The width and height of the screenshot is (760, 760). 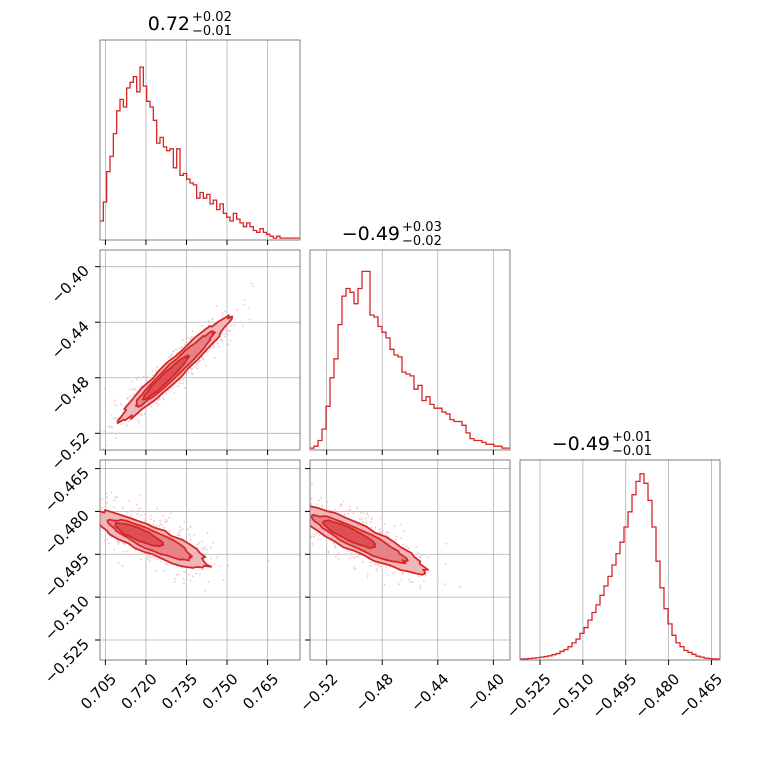 What do you see at coordinates (318, 692) in the screenshot?
I see `x-tick-label: −0.52` at bounding box center [318, 692].